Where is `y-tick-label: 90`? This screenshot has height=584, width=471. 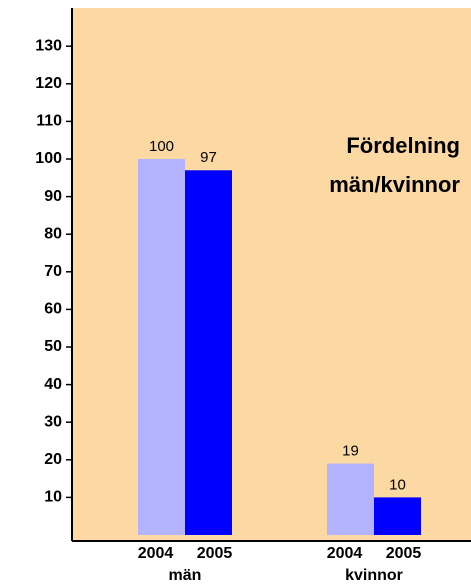
y-tick-label: 90 is located at coordinates (53, 196).